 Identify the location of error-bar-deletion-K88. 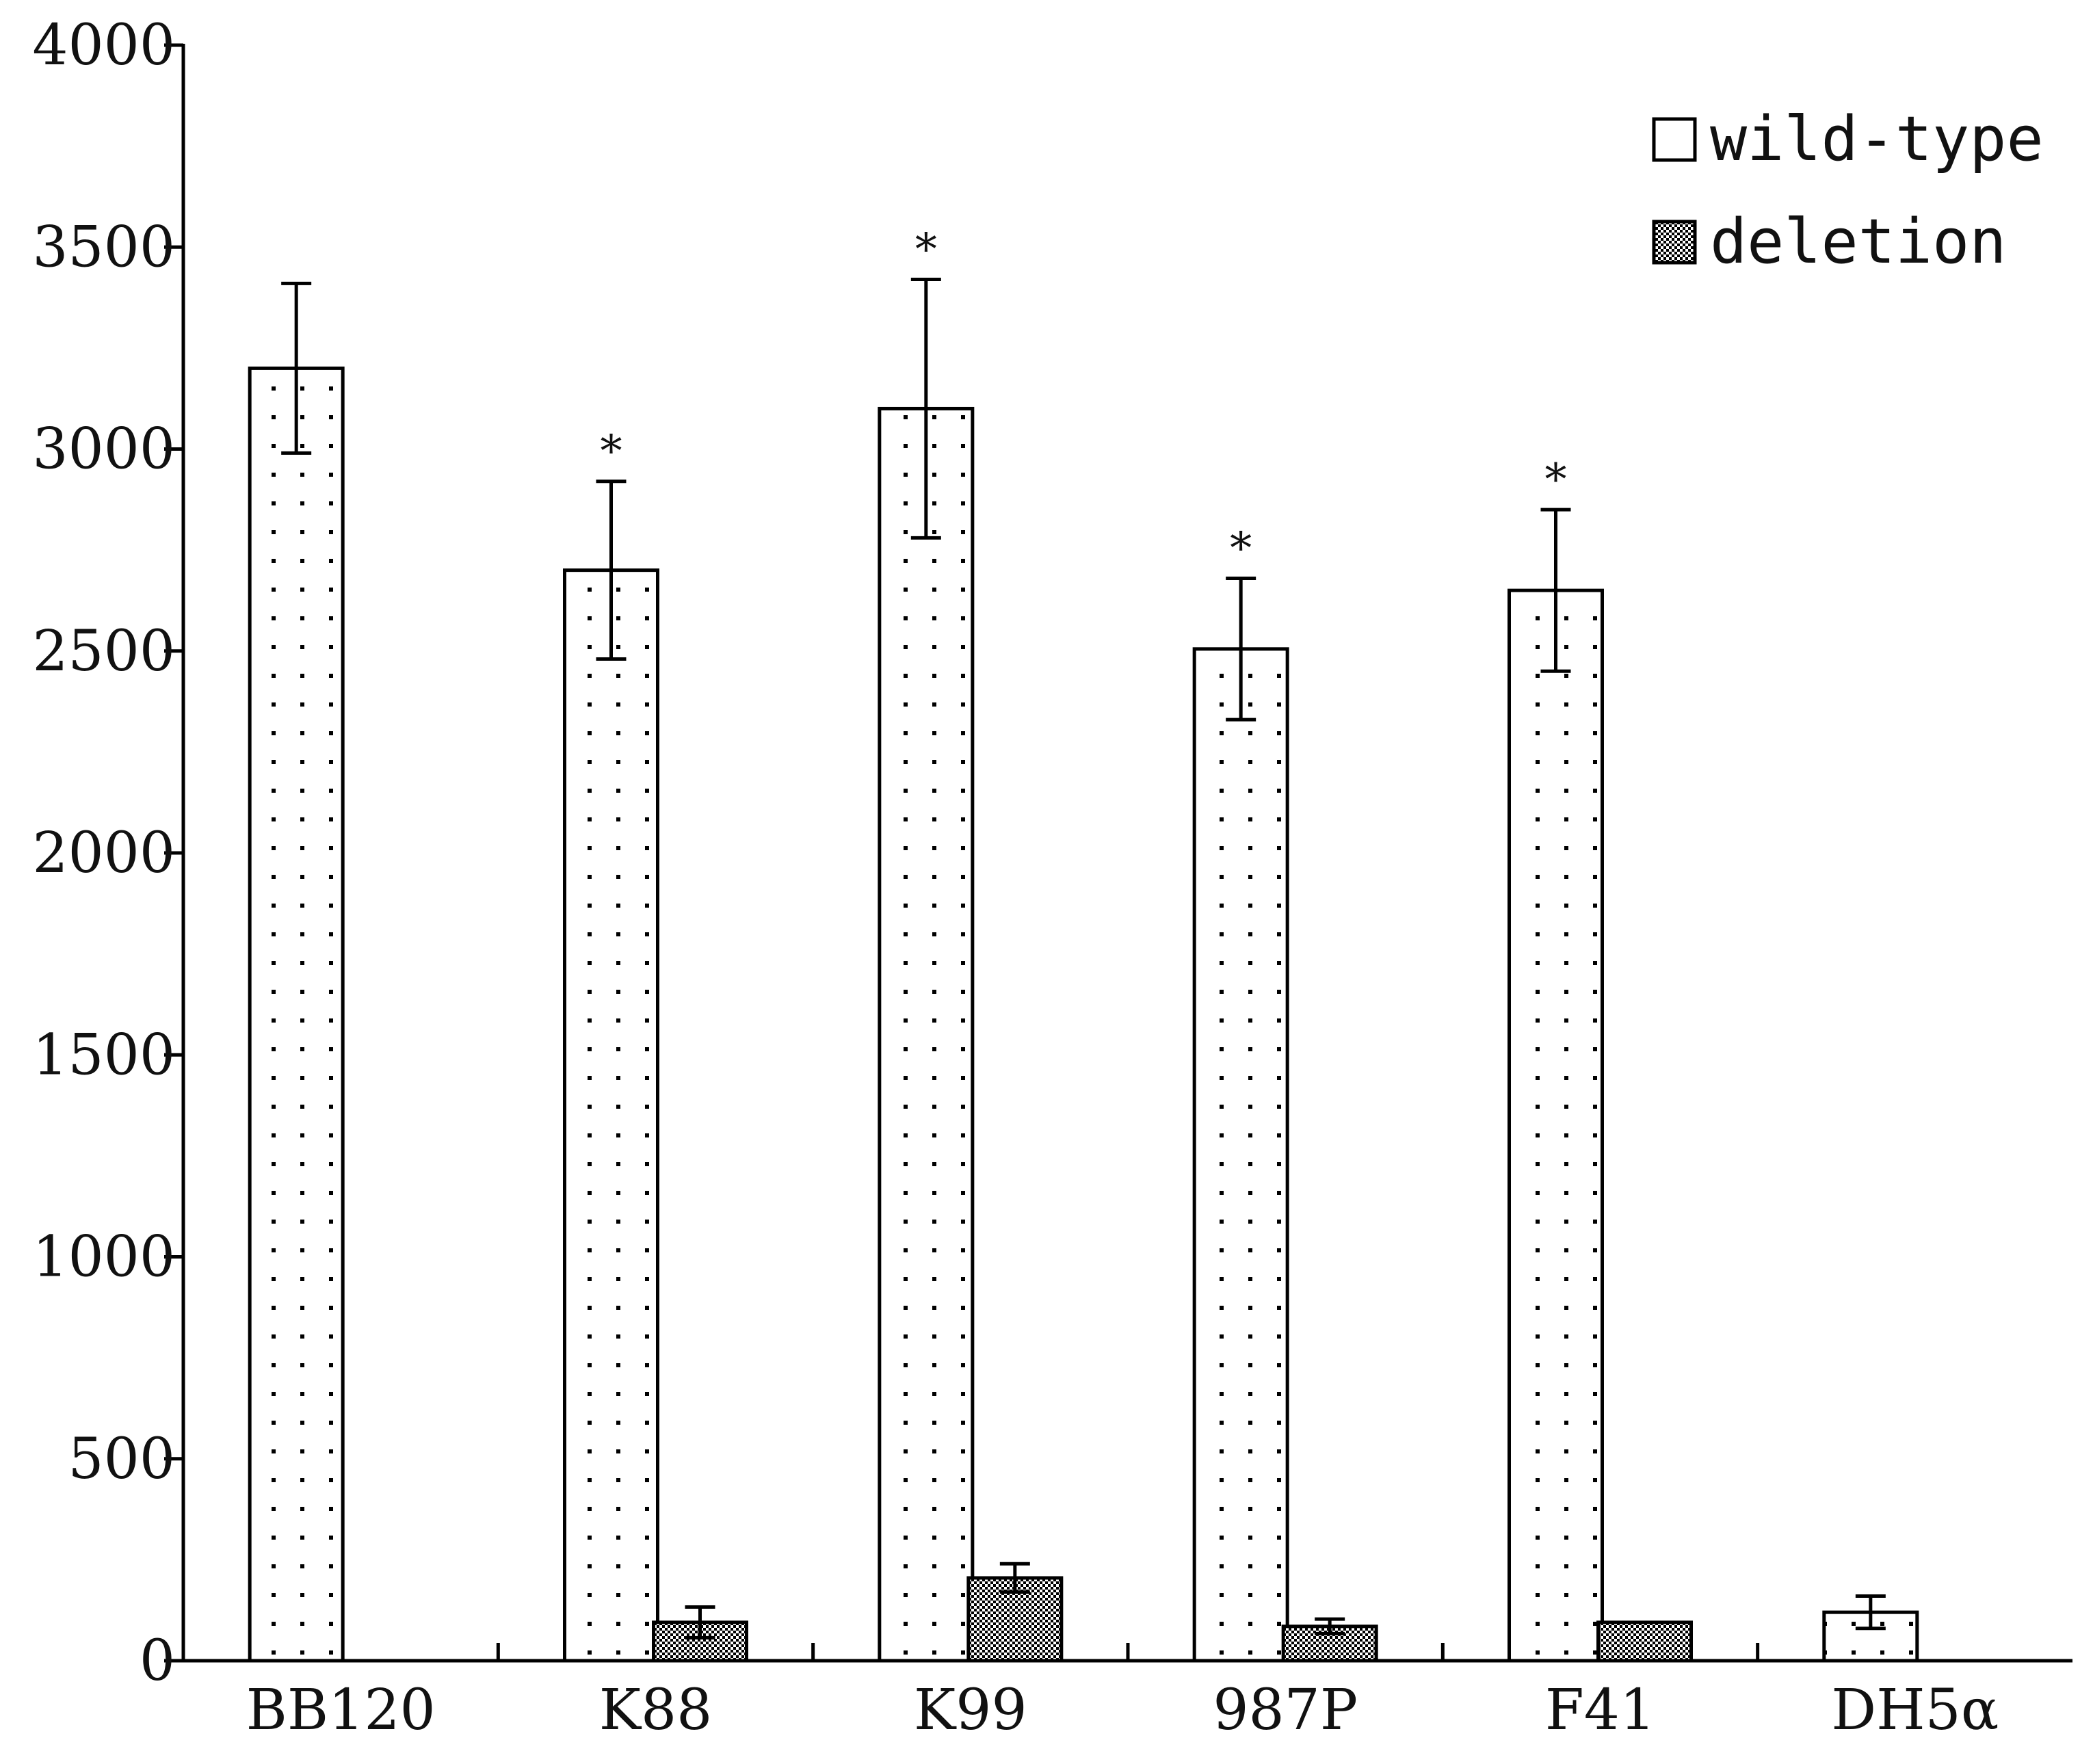
(700, 1622).